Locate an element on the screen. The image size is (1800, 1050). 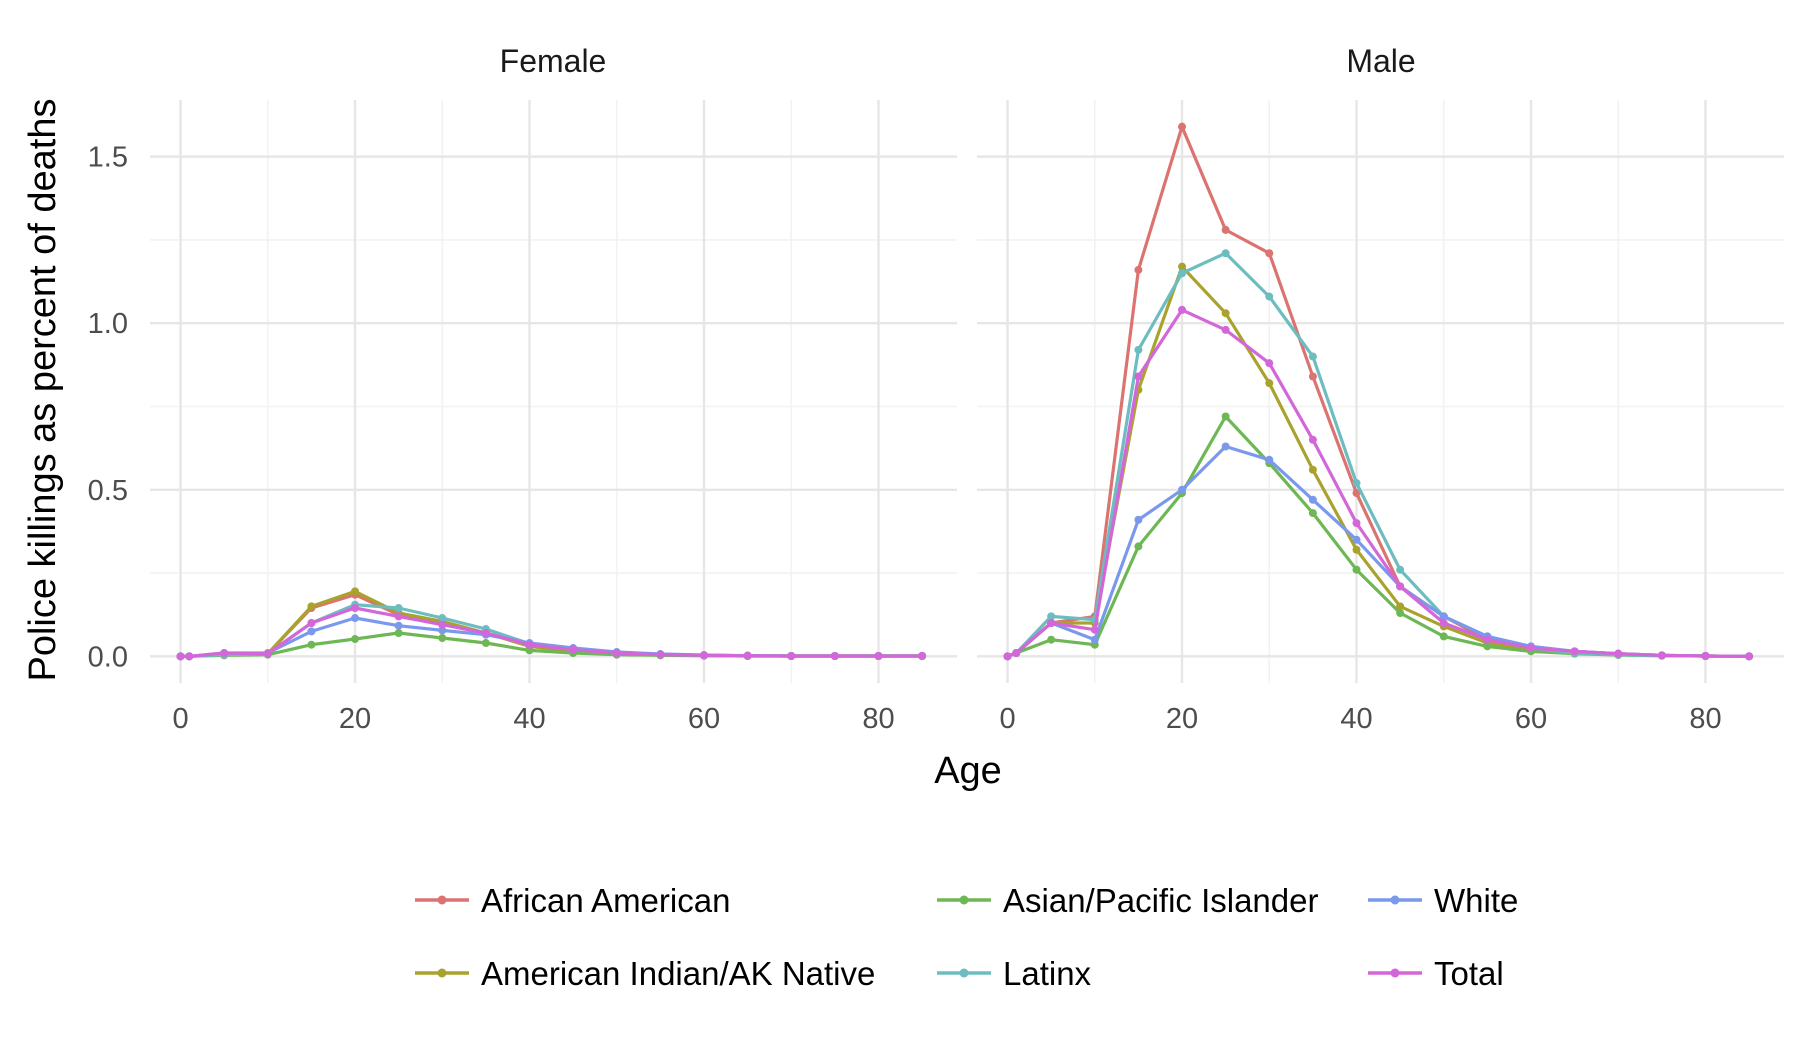
y-tick-label: 0.0 is located at coordinates (108, 657).